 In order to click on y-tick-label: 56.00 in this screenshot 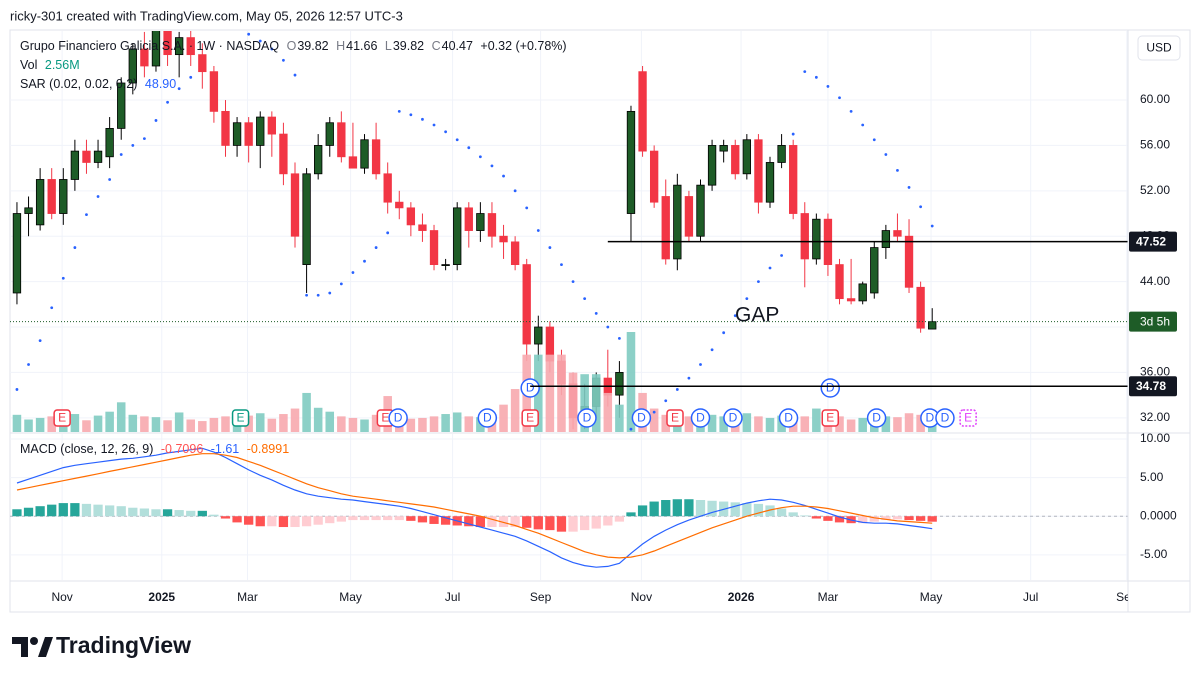, I will do `click(1155, 145)`.